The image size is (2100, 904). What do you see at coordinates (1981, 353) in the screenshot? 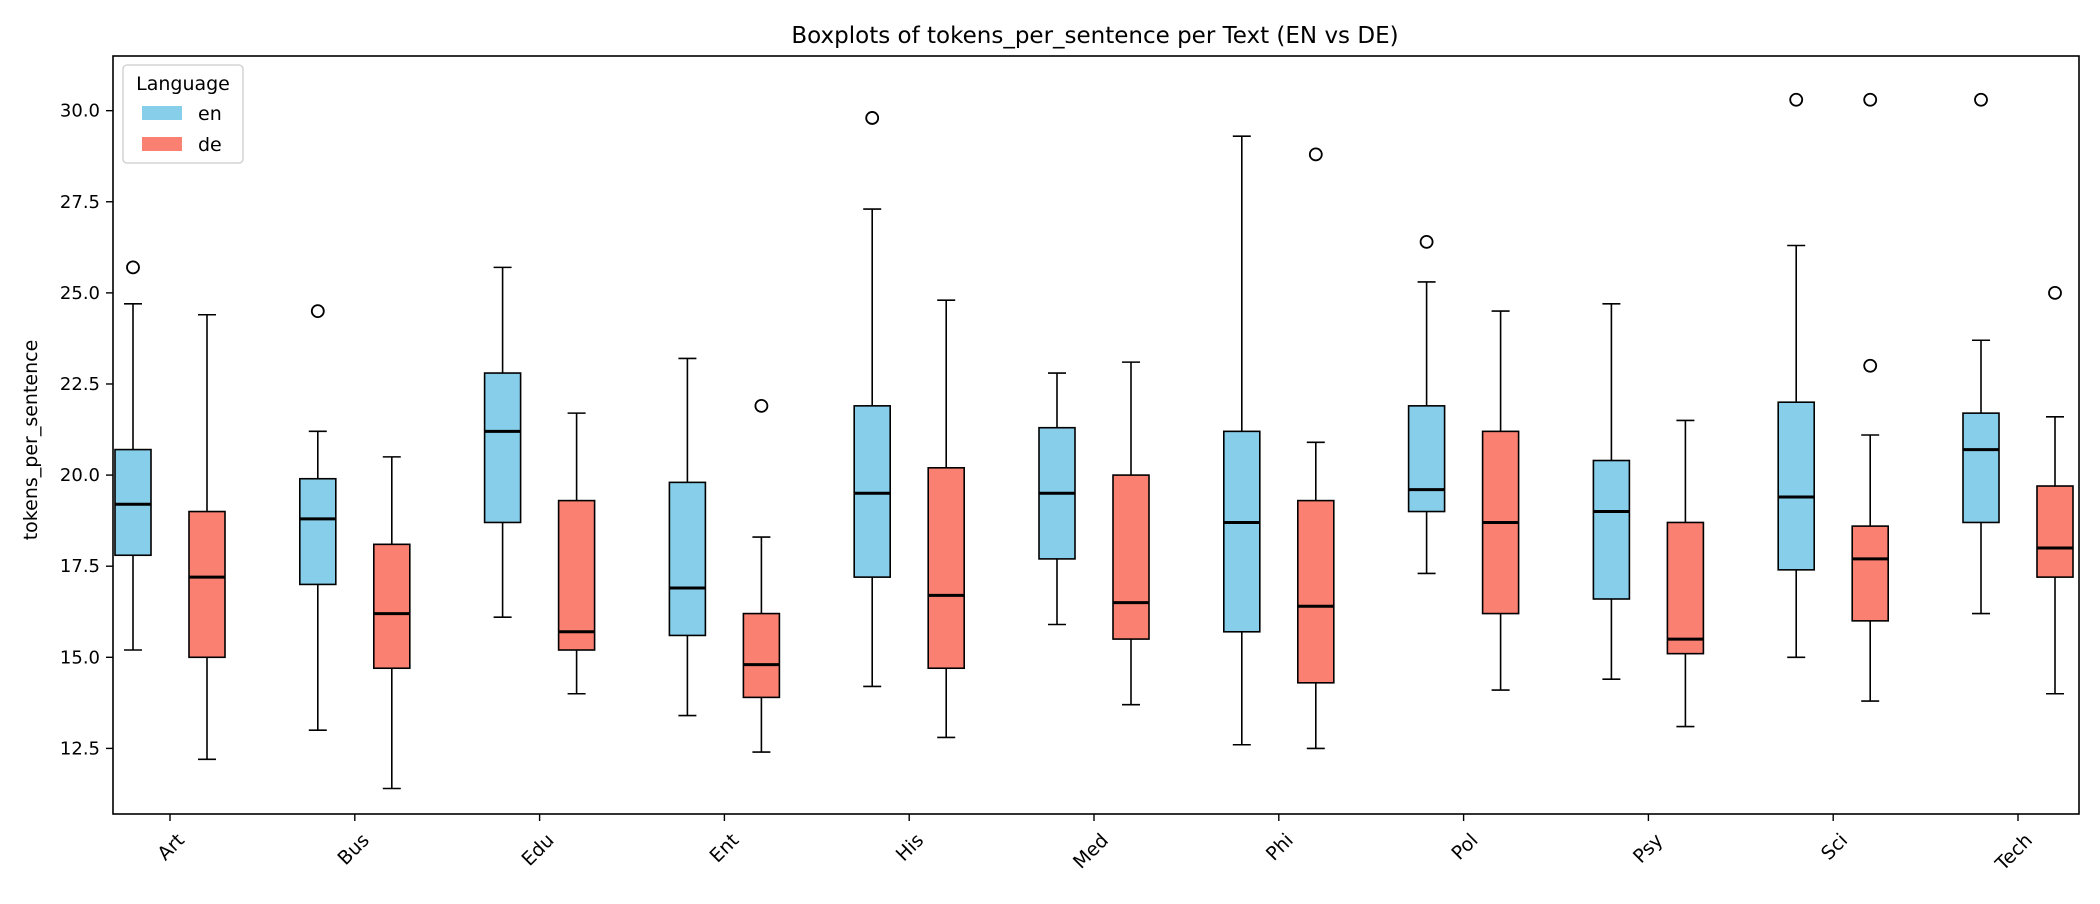
I see `box-en-Tech` at bounding box center [1981, 353].